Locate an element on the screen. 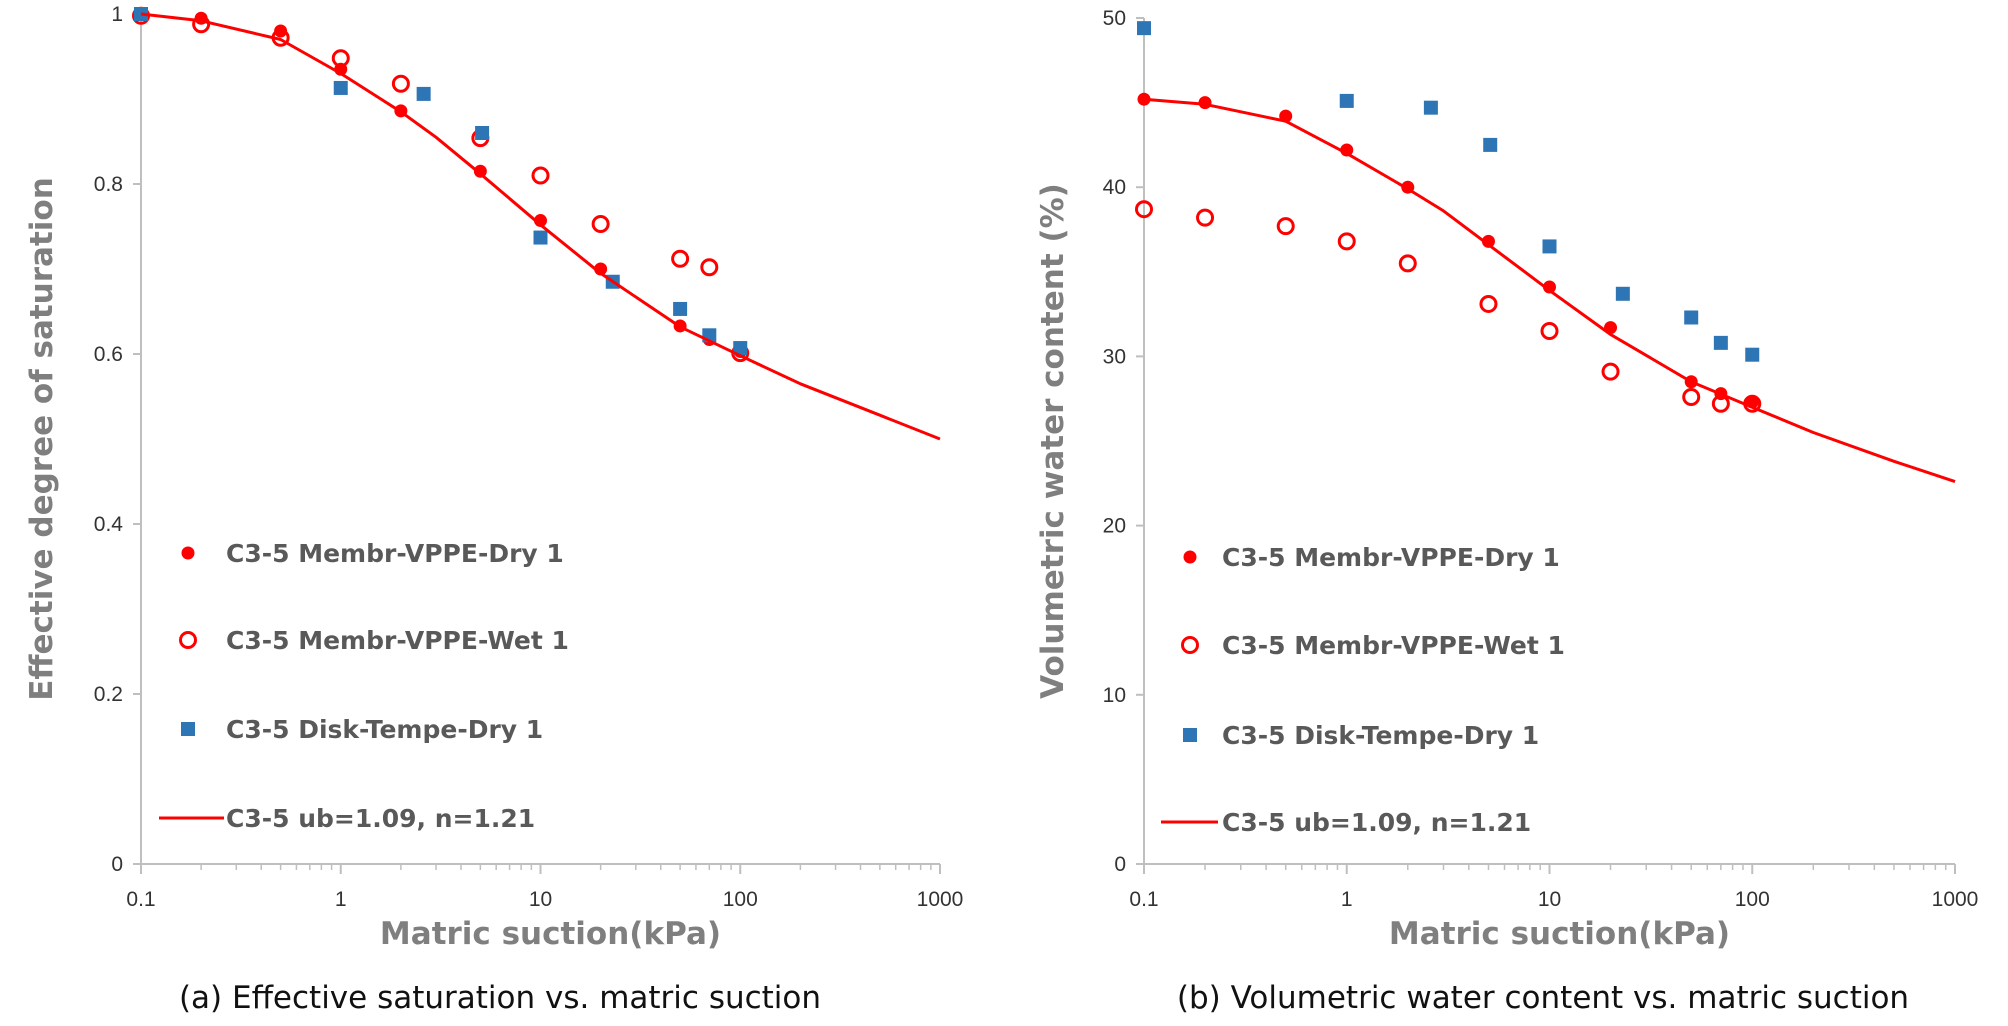 This screenshot has width=2008, height=1026. y-tick-label: 0.6 is located at coordinates (108, 354).